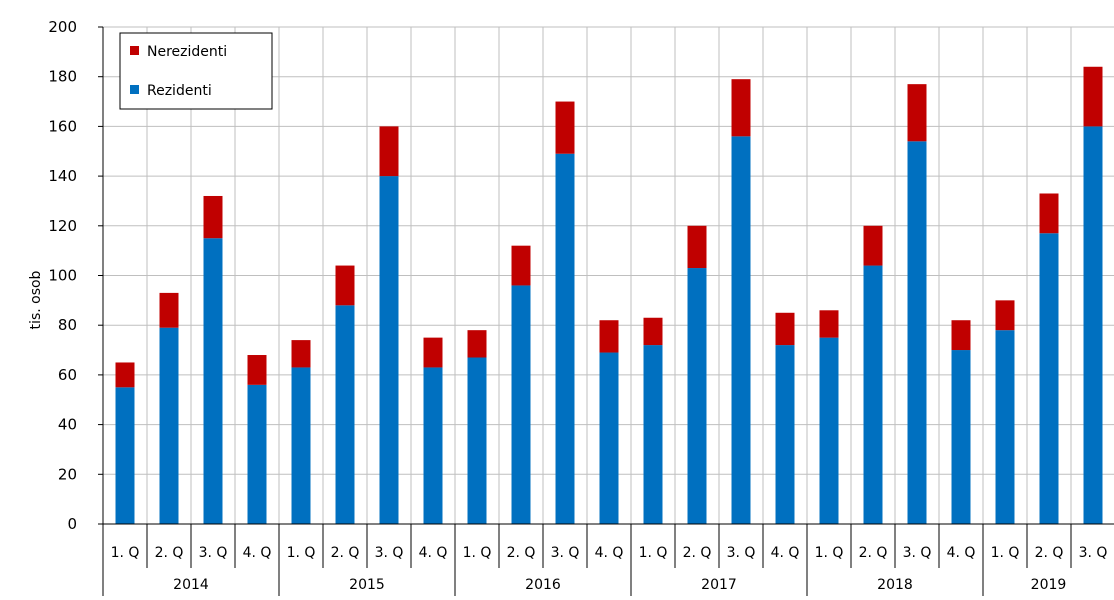 This screenshot has height=600, width=1114. I want to click on y-tick-label: 60, so click(67, 375).